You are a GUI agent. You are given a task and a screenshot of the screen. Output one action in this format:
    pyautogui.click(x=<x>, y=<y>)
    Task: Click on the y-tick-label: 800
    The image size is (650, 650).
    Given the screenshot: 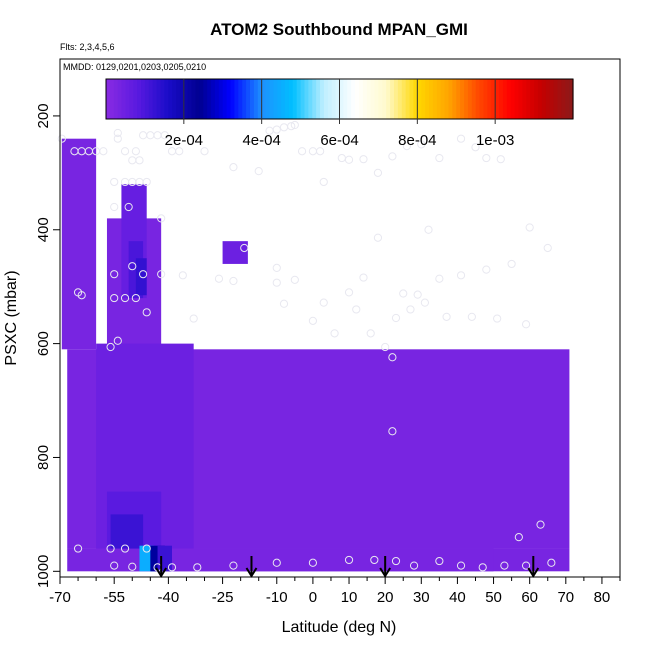 What is the action you would take?
    pyautogui.click(x=43, y=457)
    